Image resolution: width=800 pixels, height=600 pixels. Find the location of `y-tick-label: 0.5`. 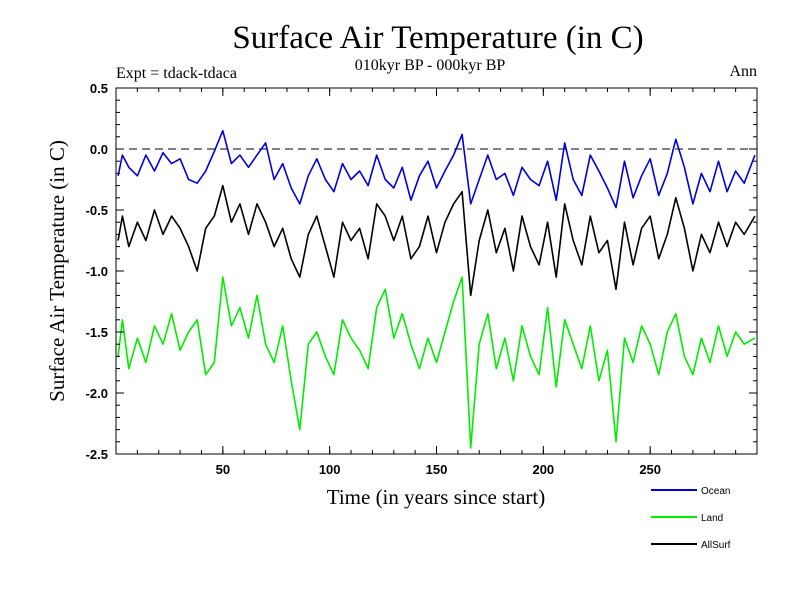

y-tick-label: 0.5 is located at coordinates (99, 88).